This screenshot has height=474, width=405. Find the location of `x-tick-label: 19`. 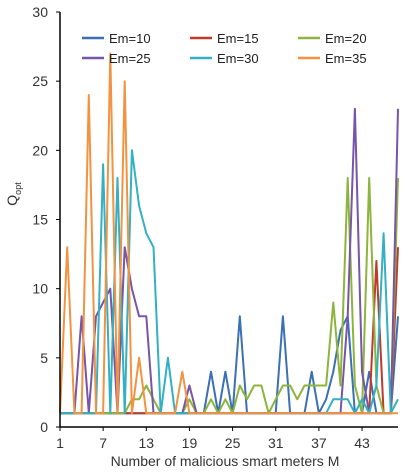

x-tick-label: 19 is located at coordinates (190, 443).